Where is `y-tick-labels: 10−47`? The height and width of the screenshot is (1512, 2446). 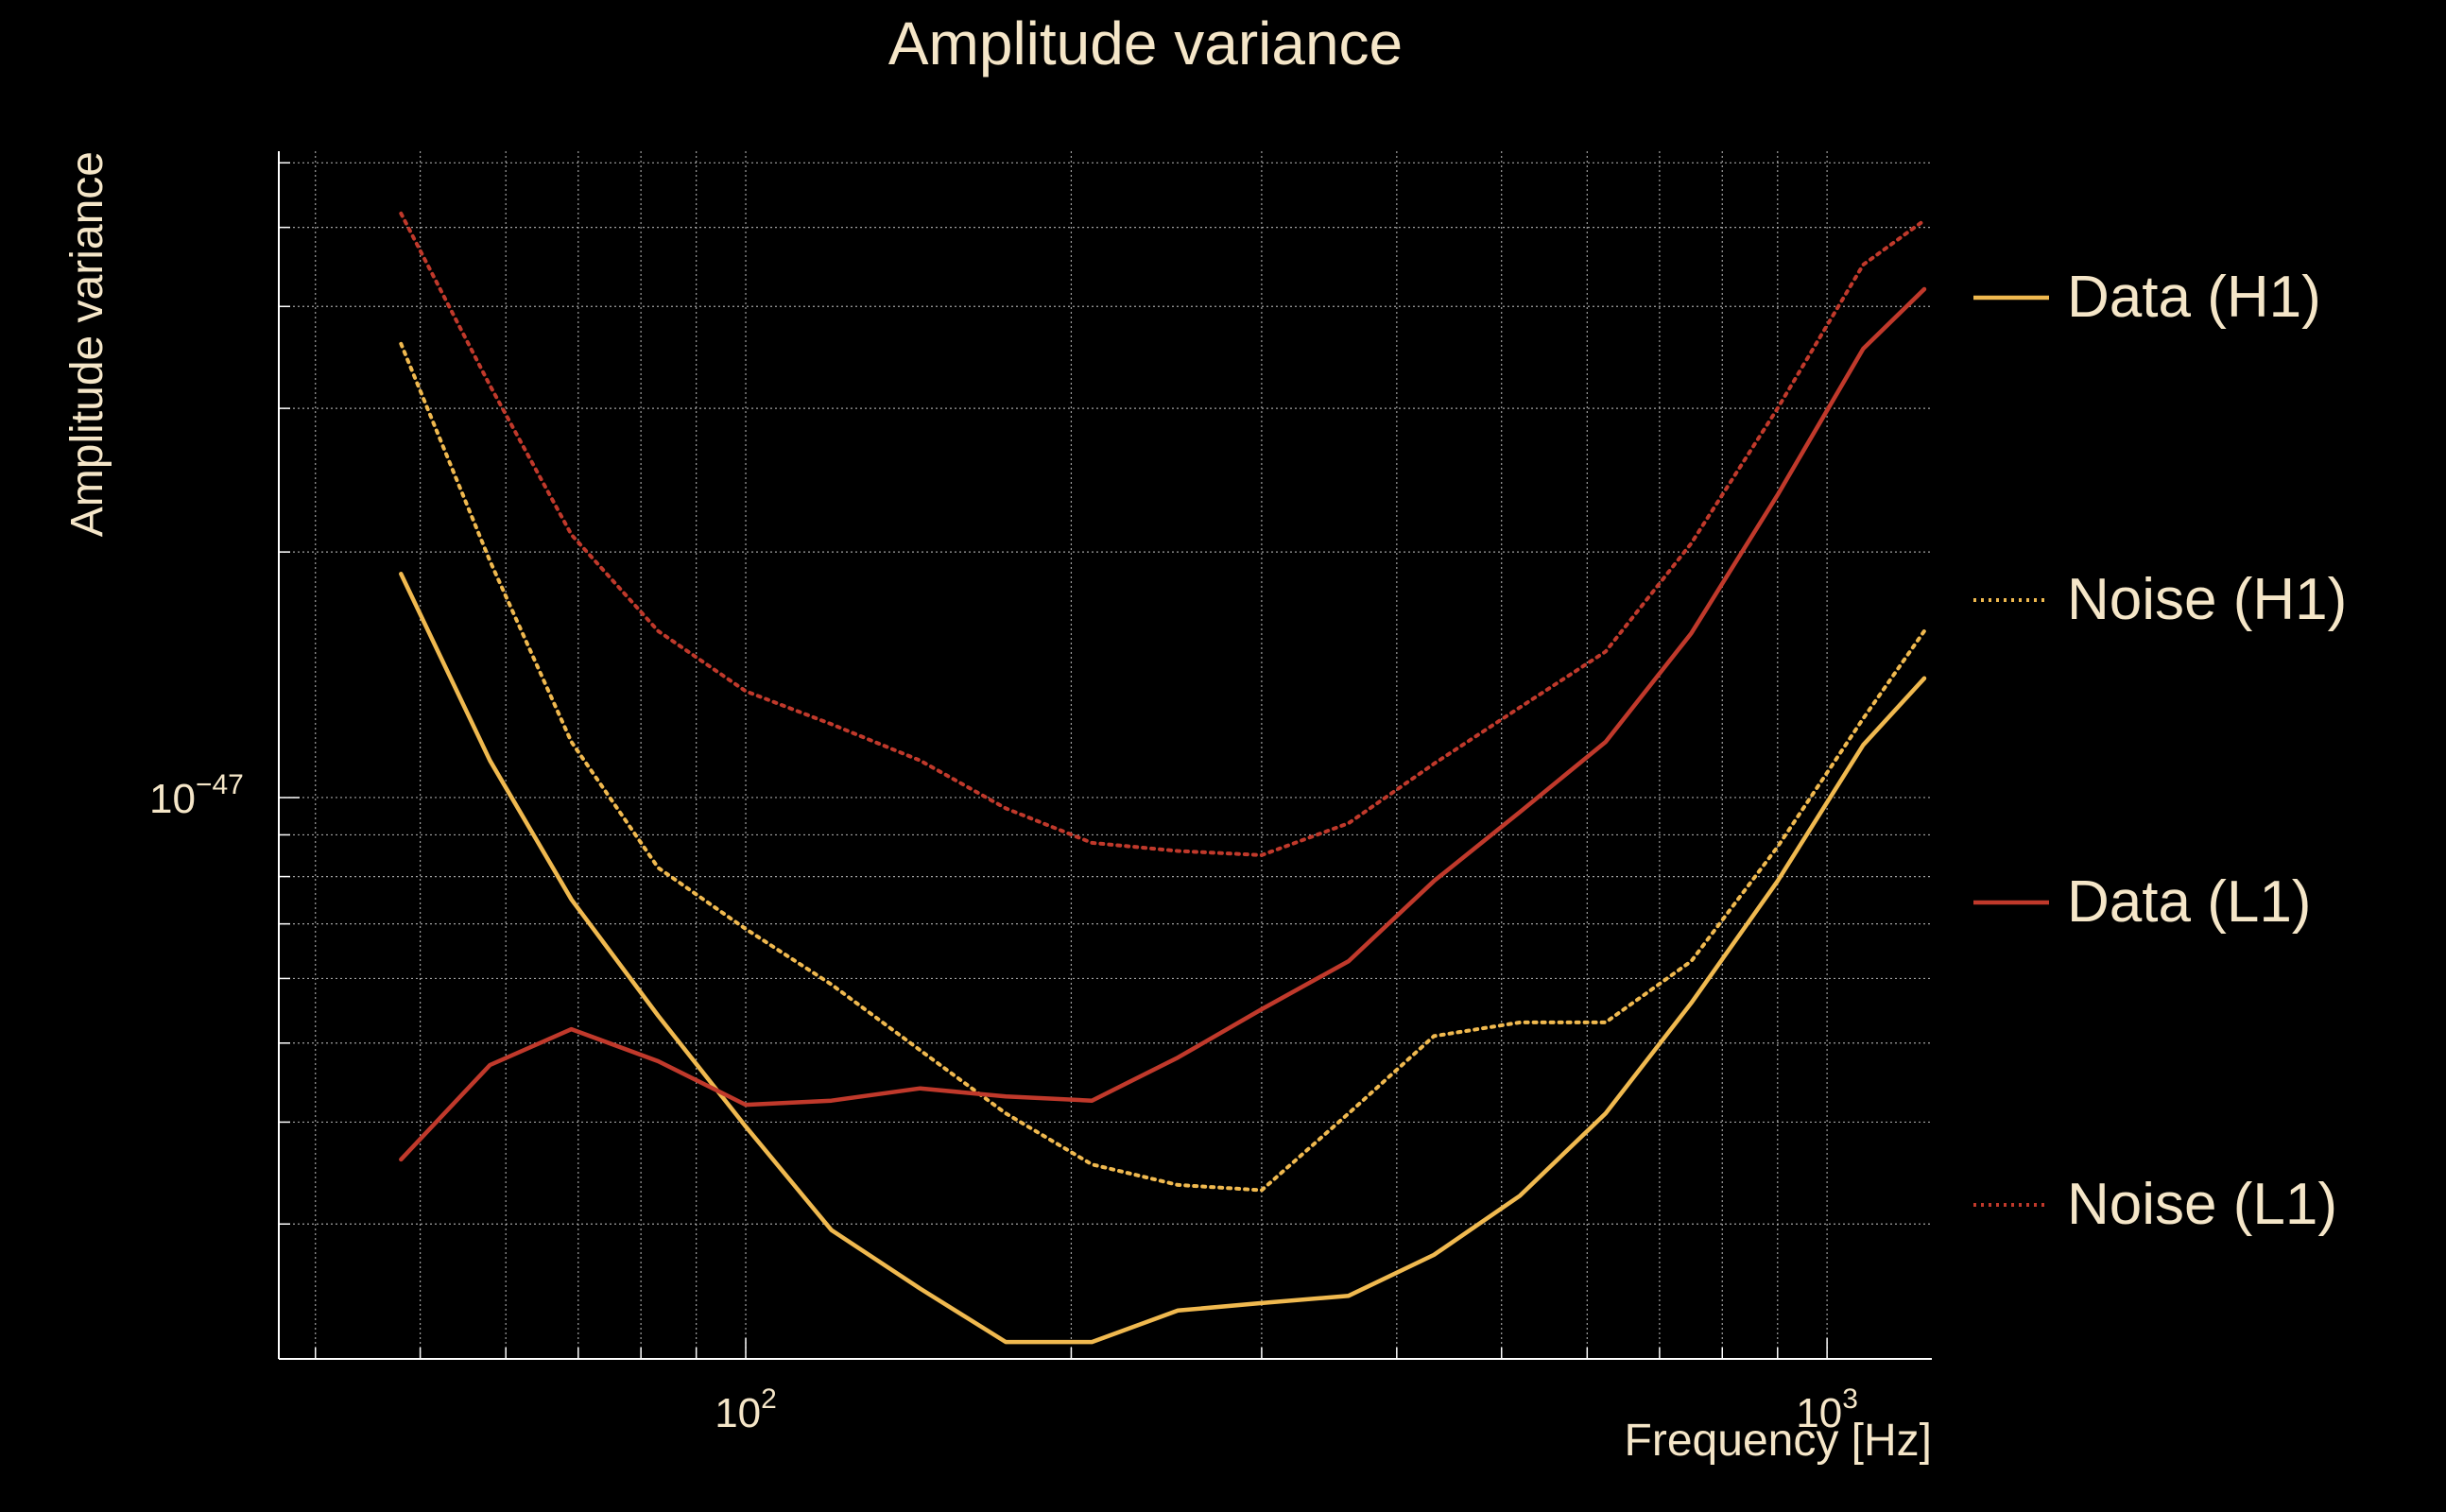
y-tick-labels: 10−47 is located at coordinates (197, 795).